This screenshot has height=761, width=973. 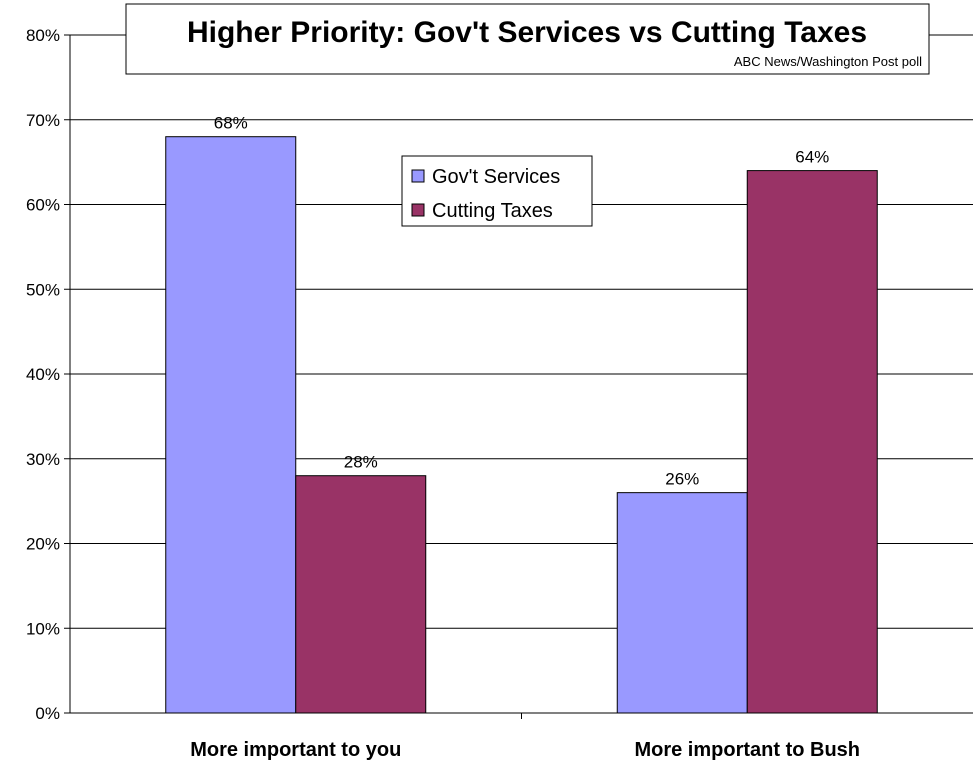 I want to click on data-label: 28%, so click(x=361, y=462).